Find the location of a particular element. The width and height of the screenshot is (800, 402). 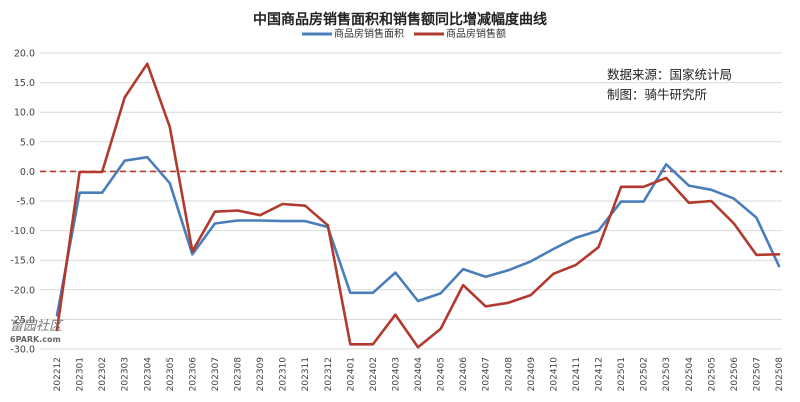

source-note-line1: 数据来源：国家统计局 is located at coordinates (669, 74).